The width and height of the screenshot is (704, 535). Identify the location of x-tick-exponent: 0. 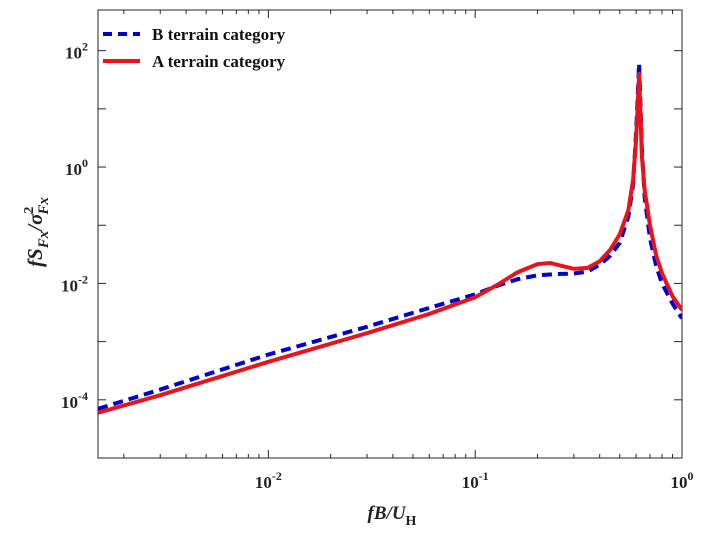
(691, 476).